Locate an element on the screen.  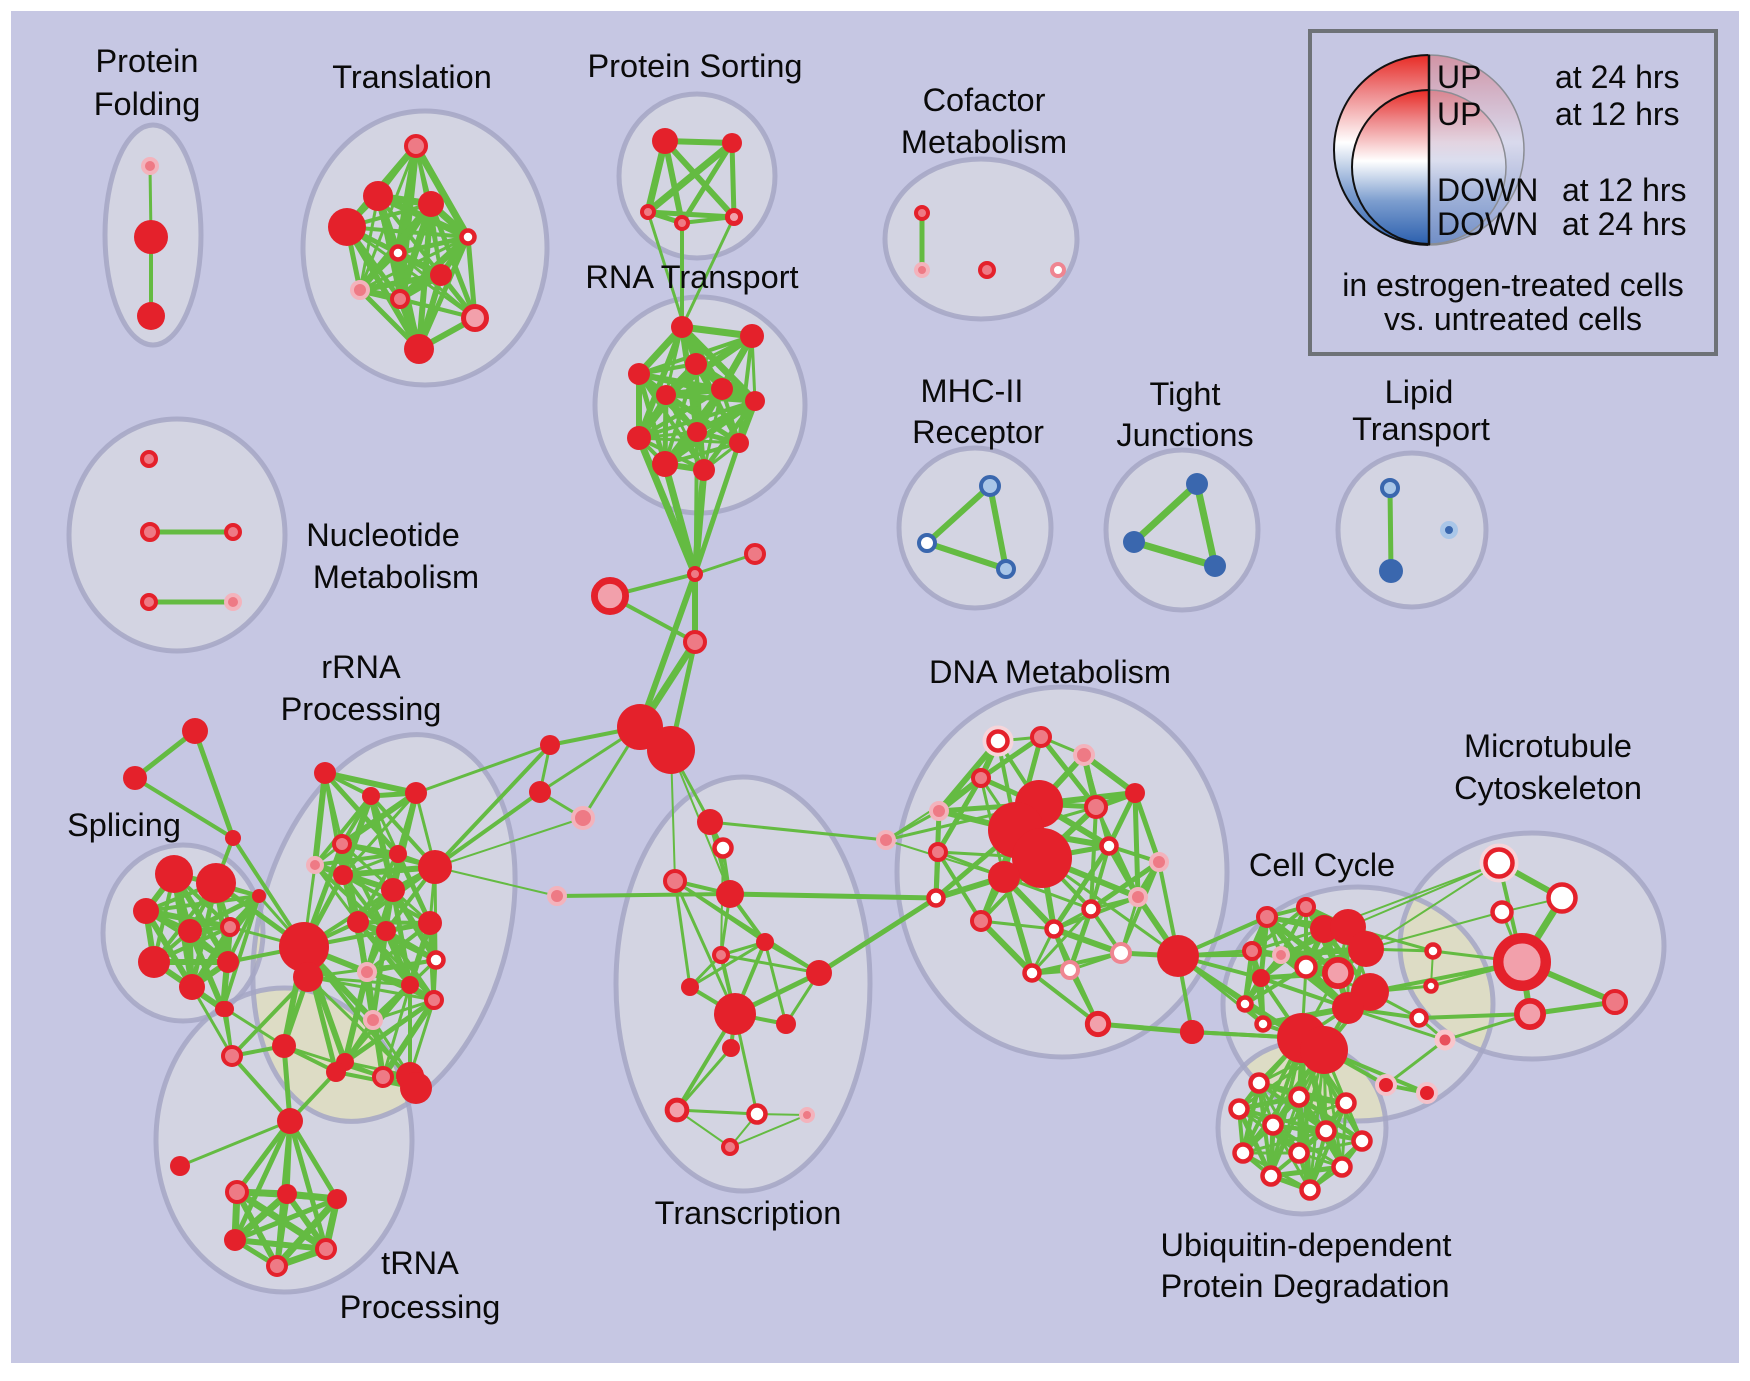
svg-text: Ubiquitin-dependent is located at coordinates (1306, 1245).